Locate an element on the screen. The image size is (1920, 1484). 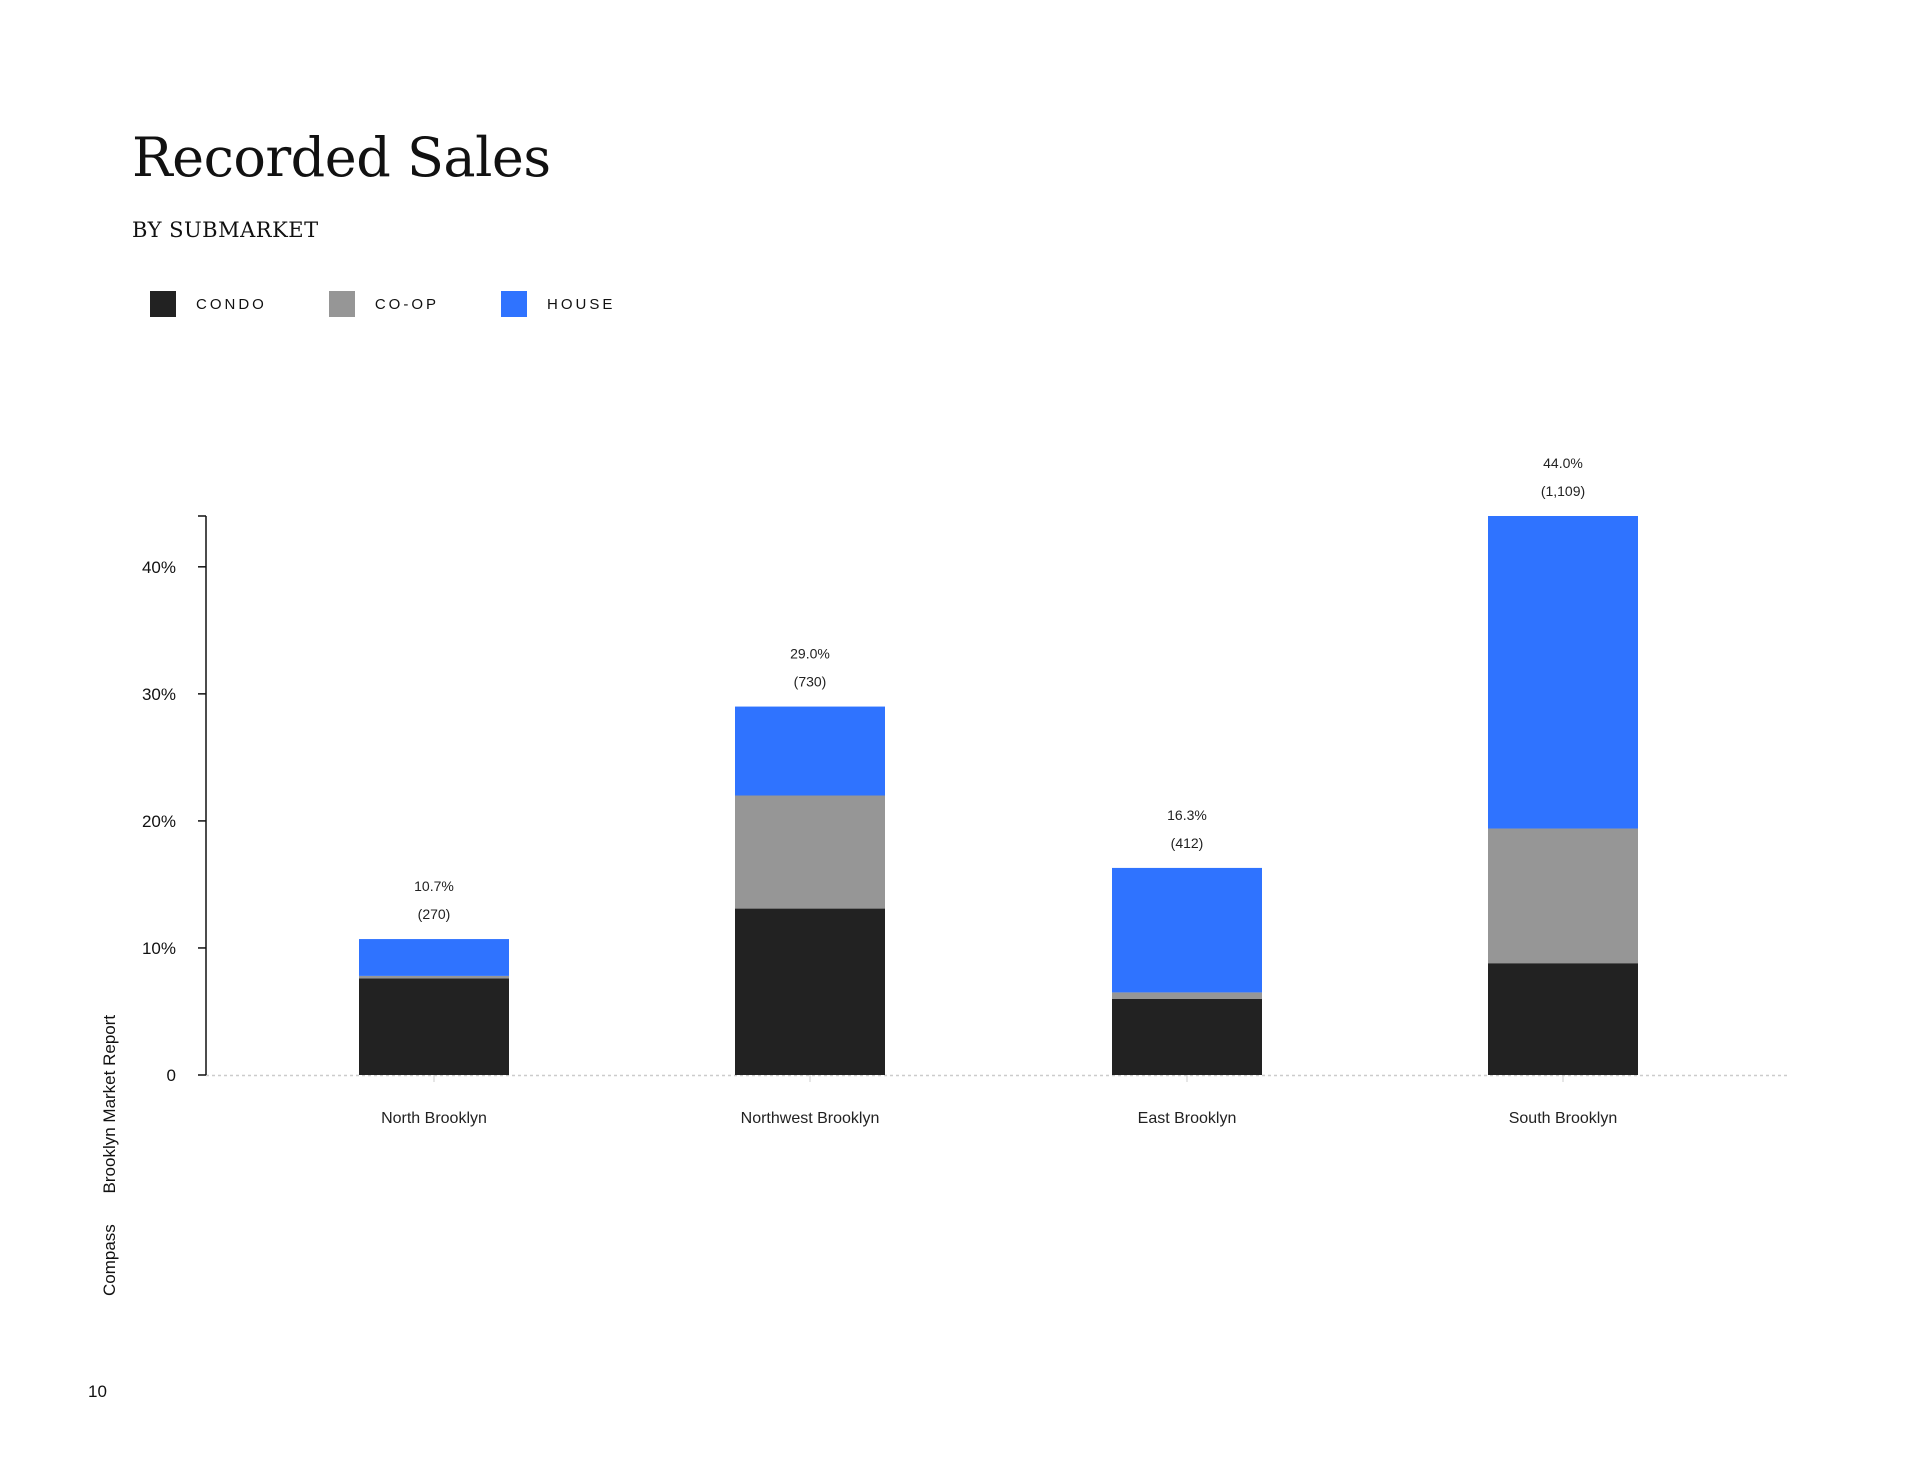
report-label: Brooklyn Market Report is located at coordinates (109, 1104).